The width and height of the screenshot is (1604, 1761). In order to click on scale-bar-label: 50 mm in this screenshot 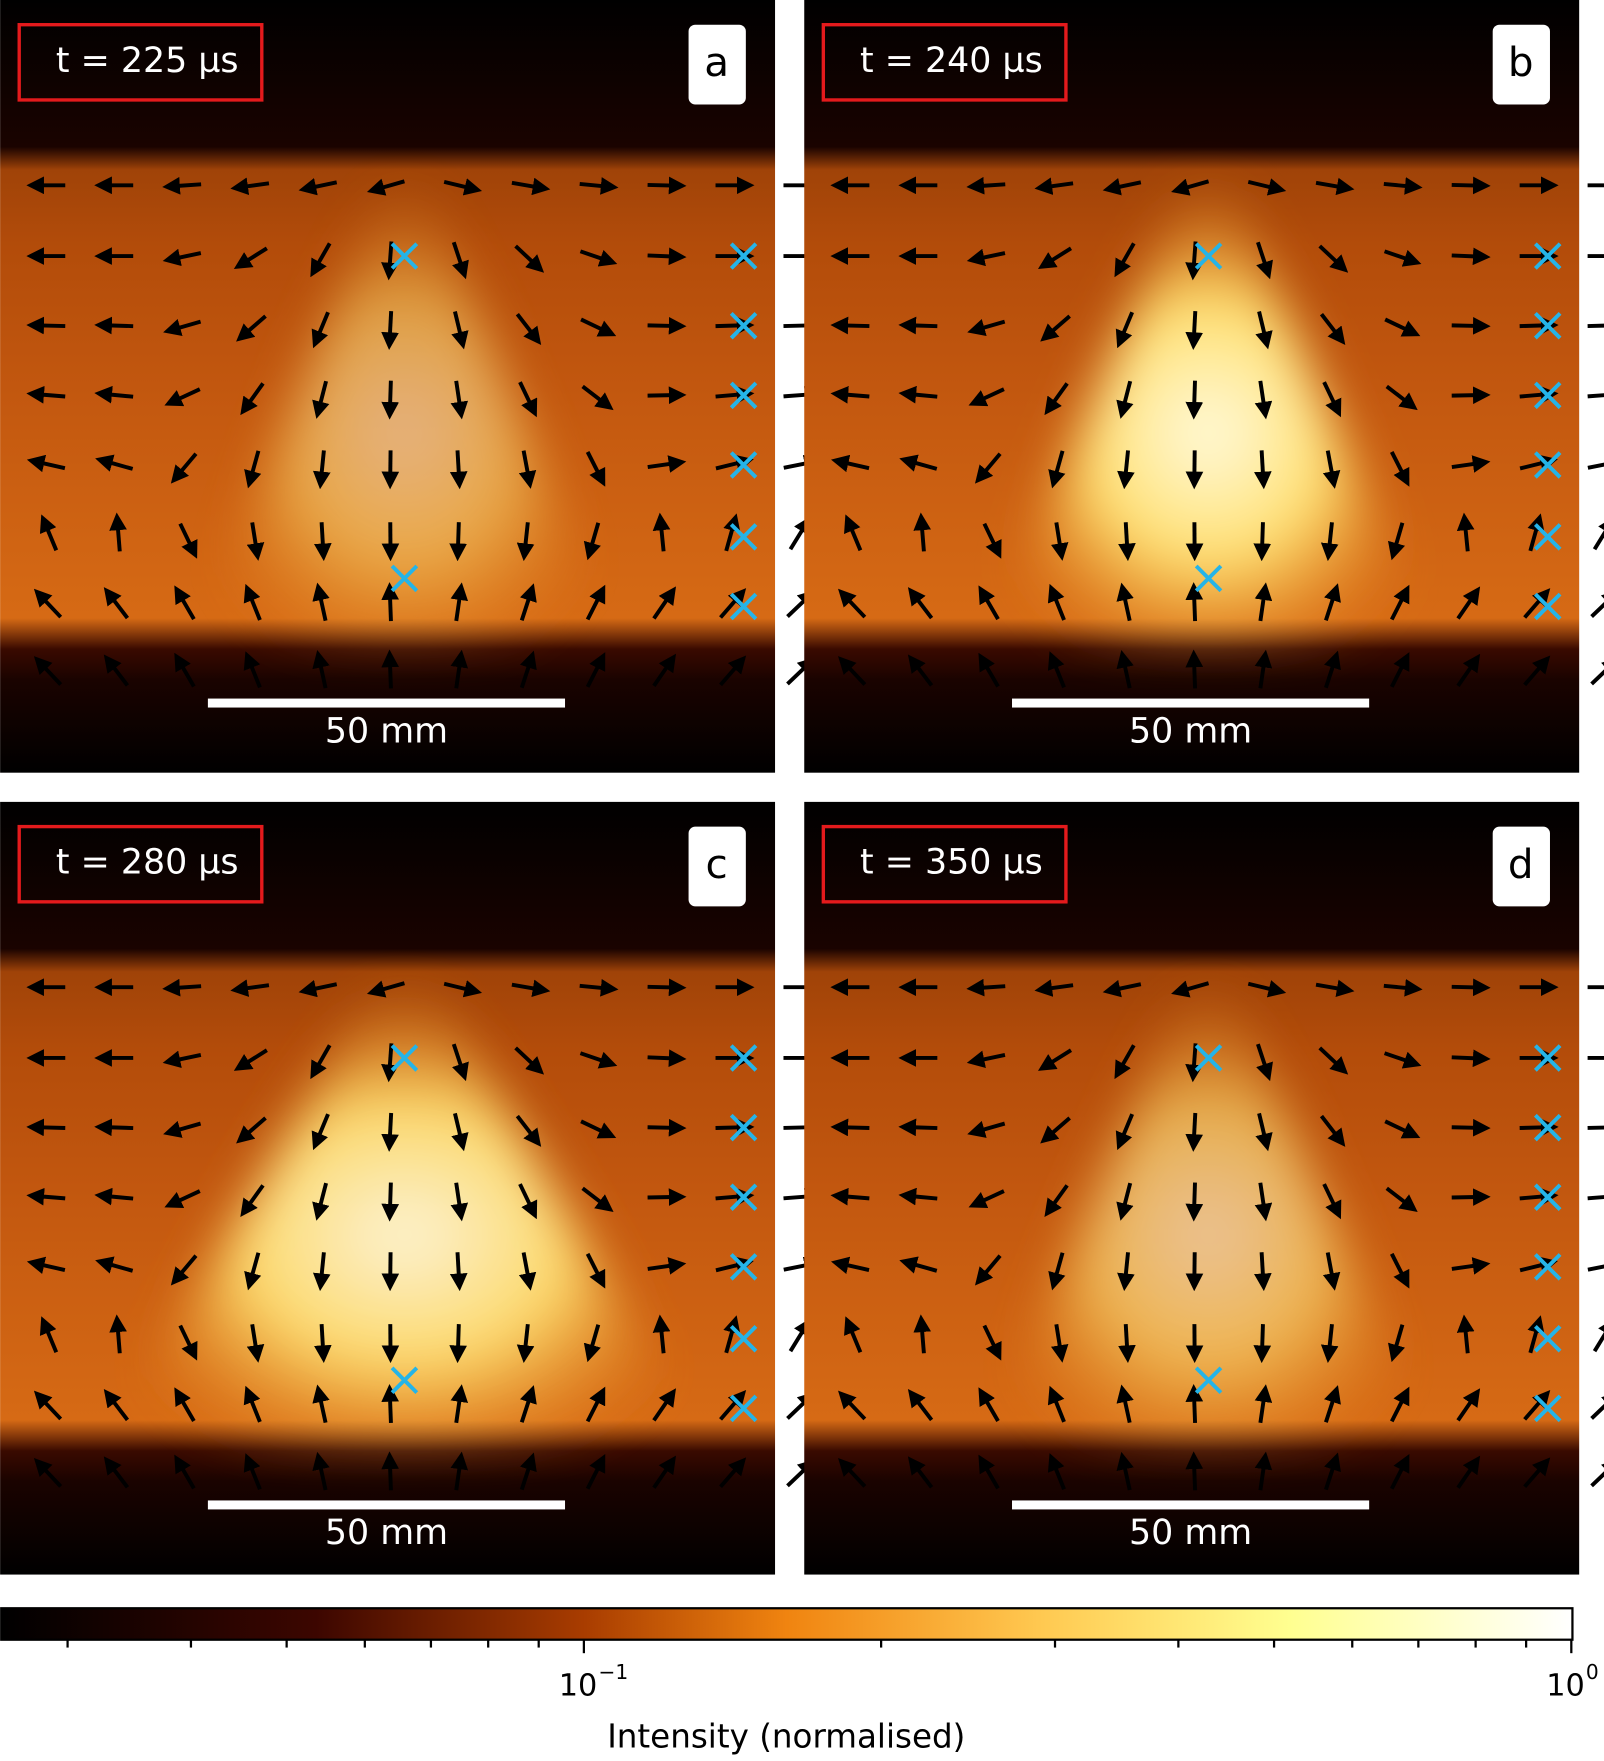, I will do `click(386, 1533)`.